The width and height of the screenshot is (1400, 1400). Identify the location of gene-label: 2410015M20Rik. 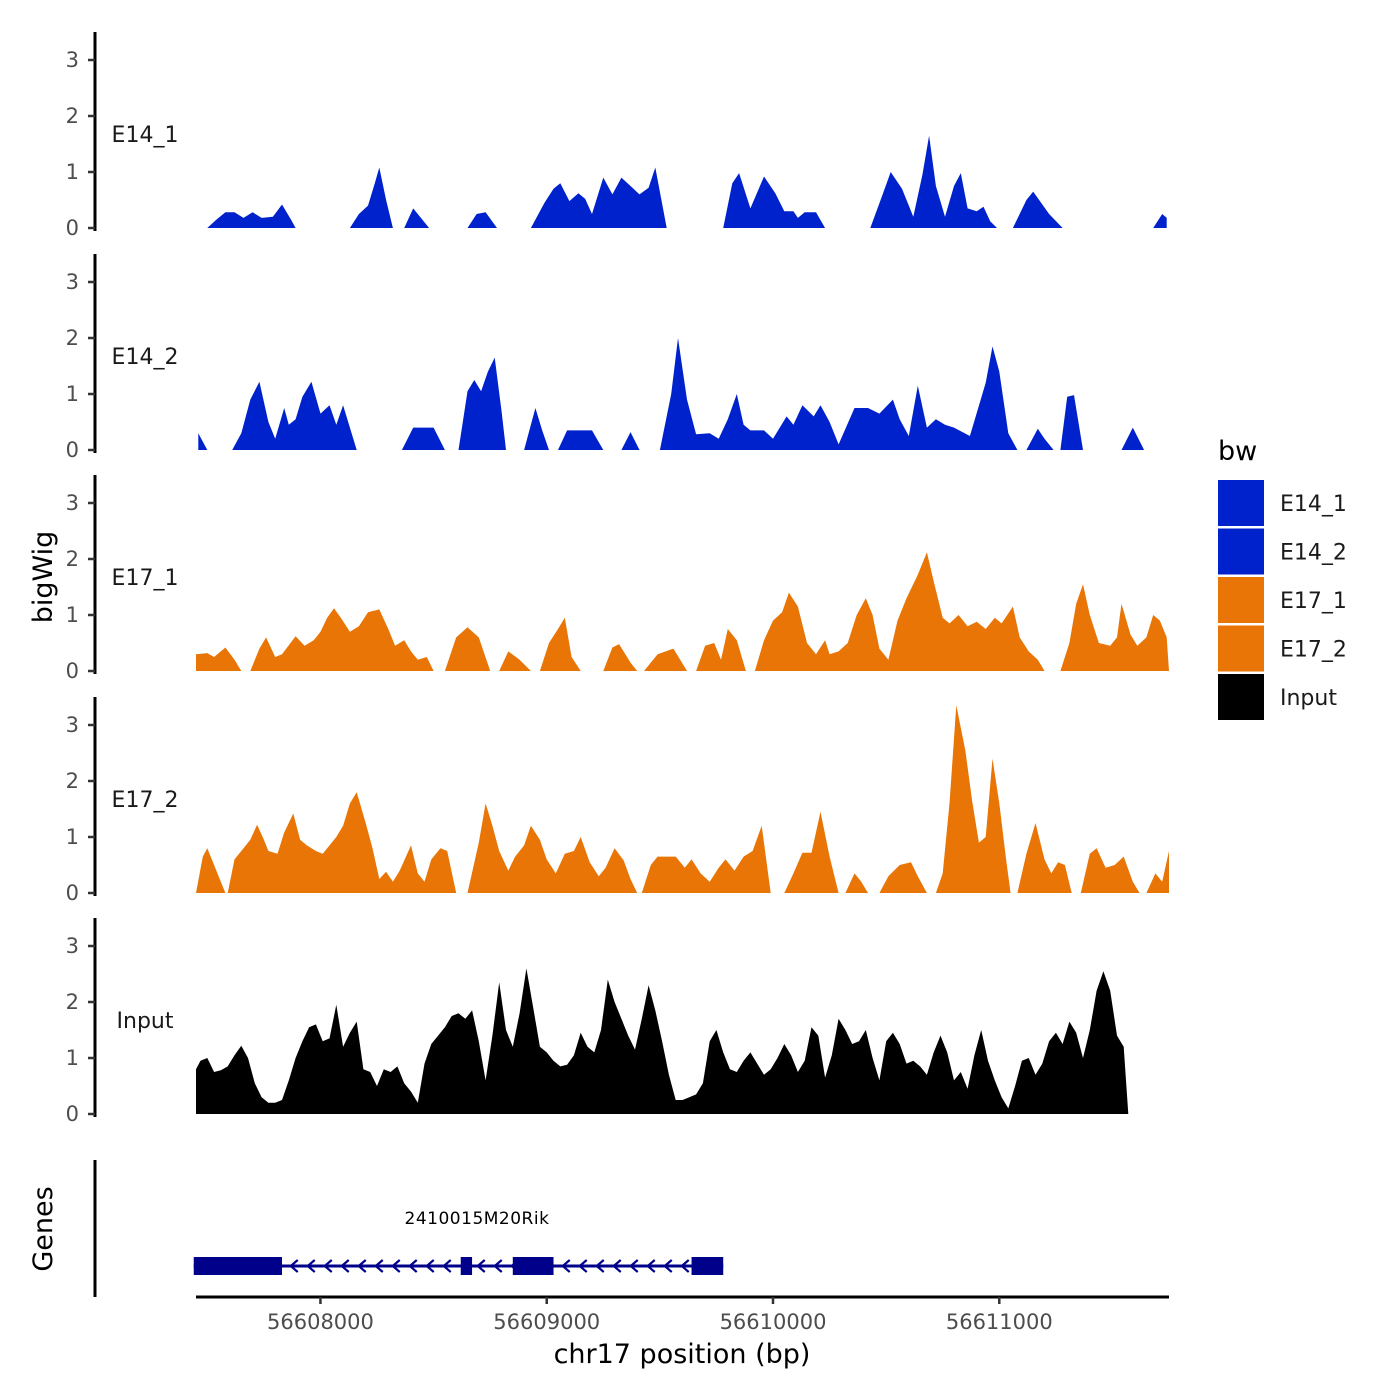
(477, 1219).